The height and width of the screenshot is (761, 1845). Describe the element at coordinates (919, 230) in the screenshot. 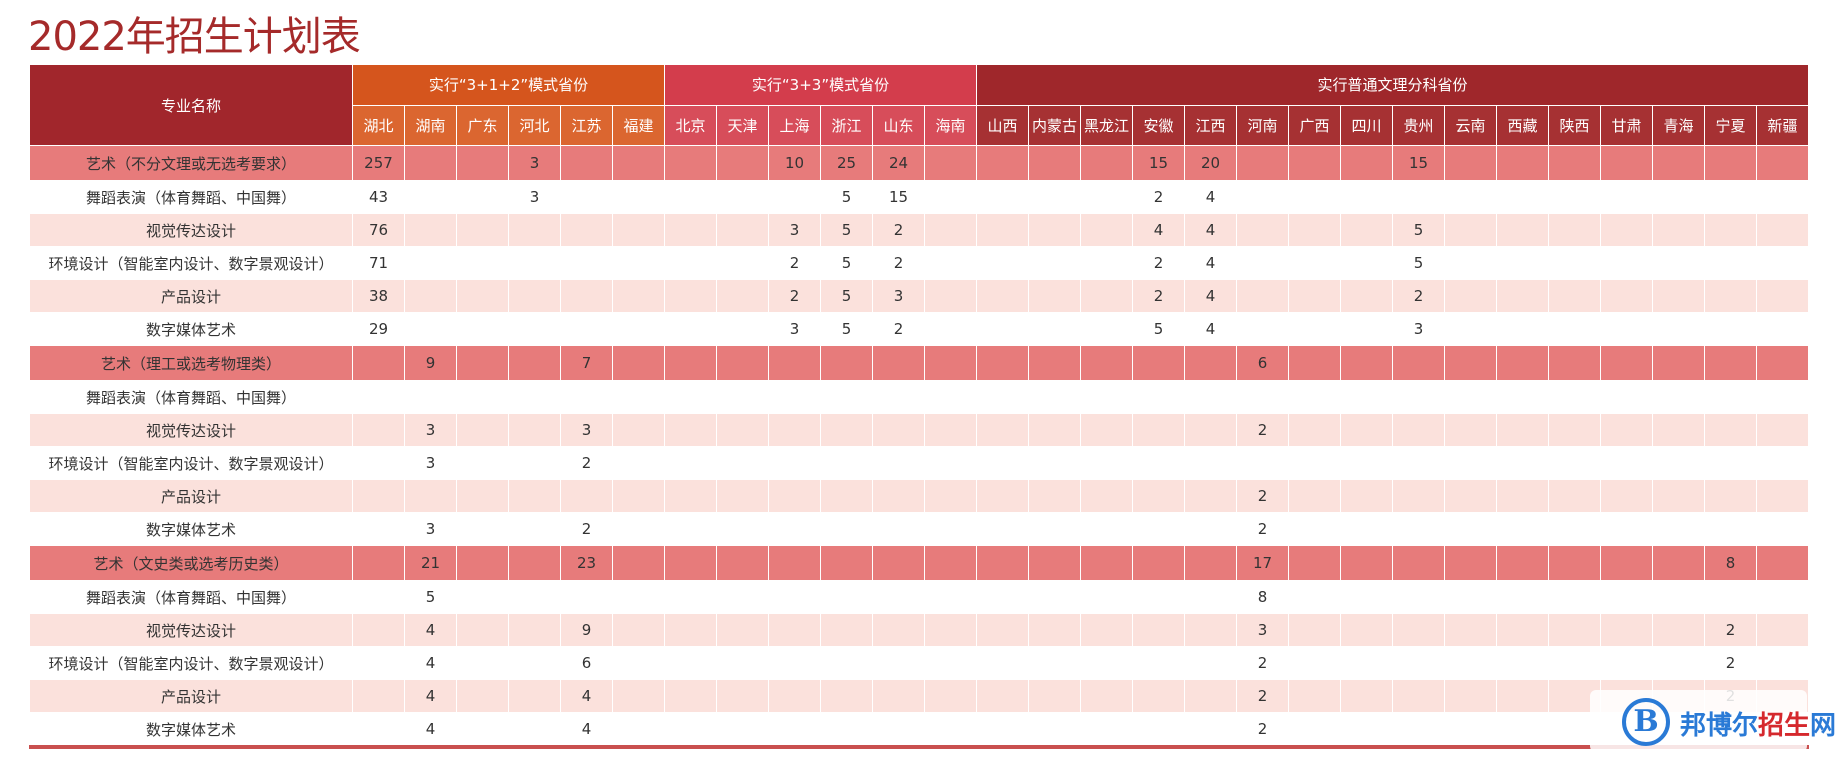

I see `table-row: 视觉传达设计 76 3 5 2 4 4 5` at that location.